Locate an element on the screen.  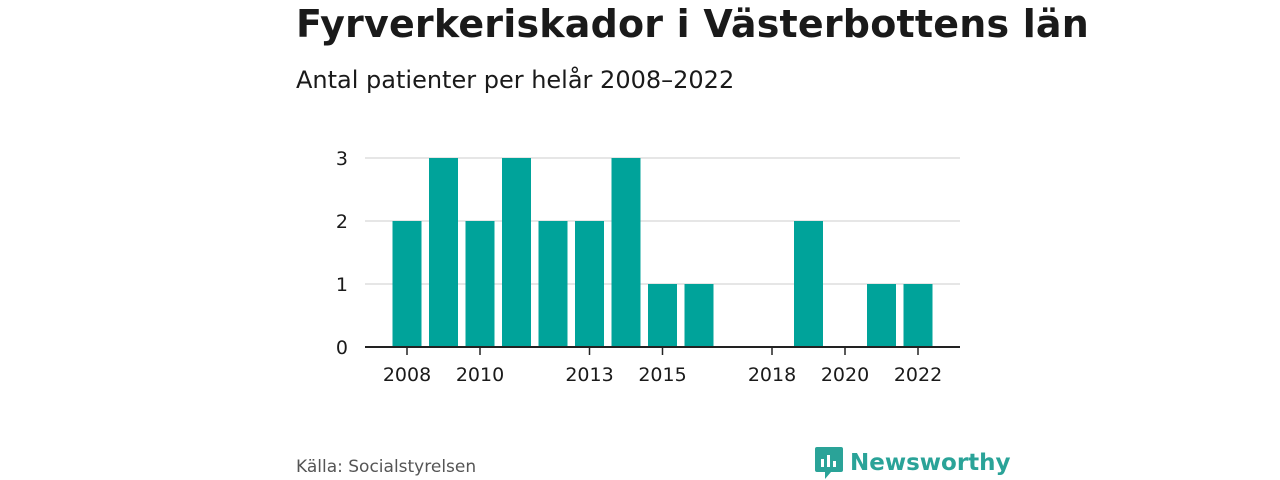
x-tick-label: 2022 is located at coordinates (918, 375).